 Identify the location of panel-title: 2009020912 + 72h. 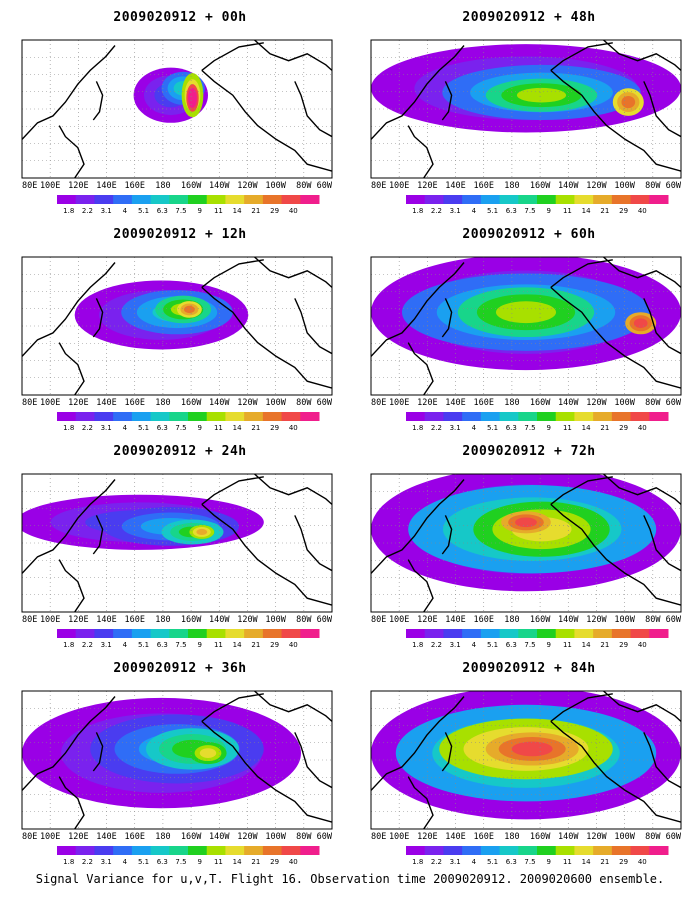
(529, 451).